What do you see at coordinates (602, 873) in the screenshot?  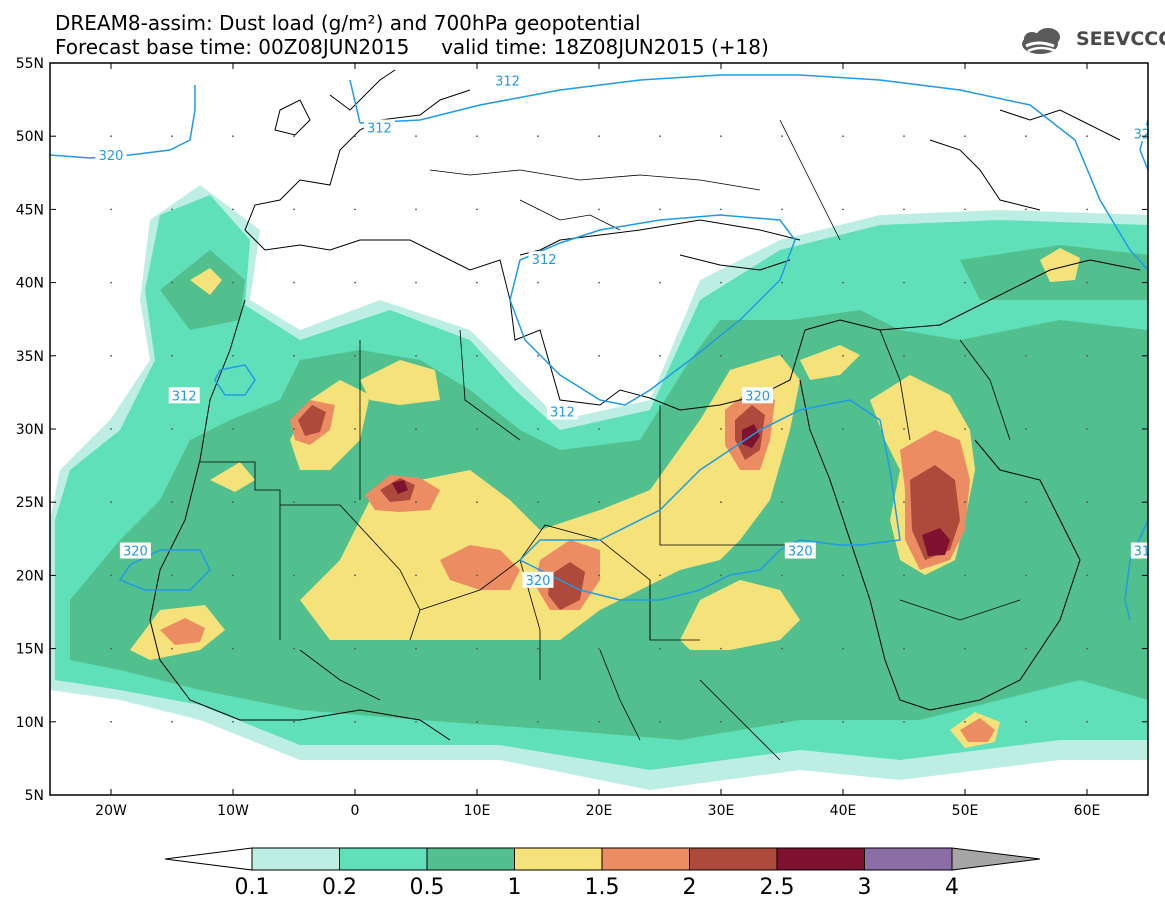 I see `colorbar: 0.1 0.2 0.5 1 1.5 2 2.5 3 4` at bounding box center [602, 873].